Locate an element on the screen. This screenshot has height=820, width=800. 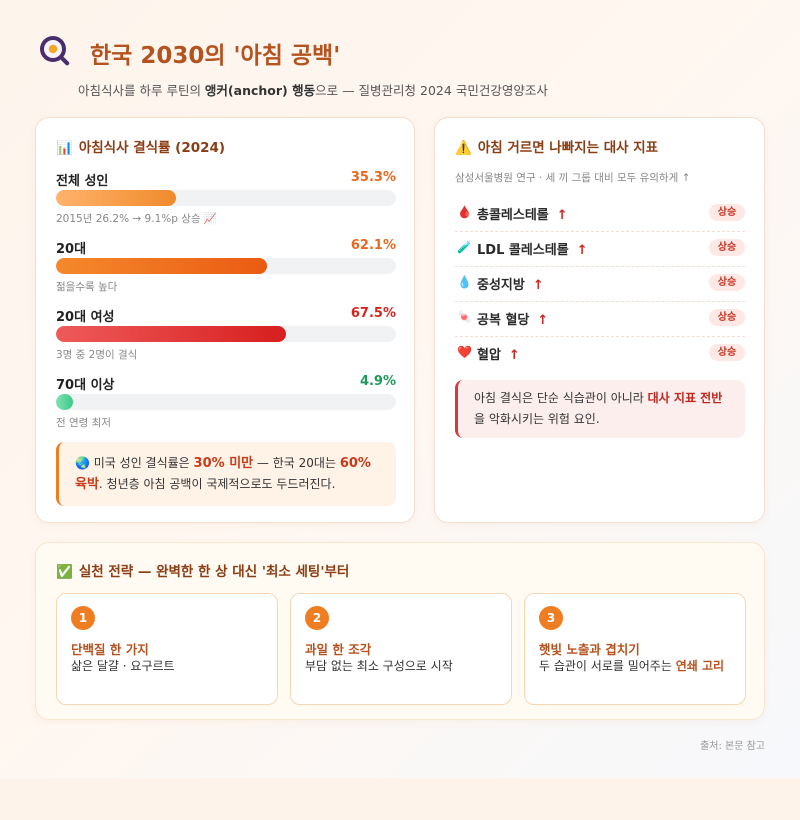
stat-note: 젊을수록 높다 is located at coordinates (87, 287).